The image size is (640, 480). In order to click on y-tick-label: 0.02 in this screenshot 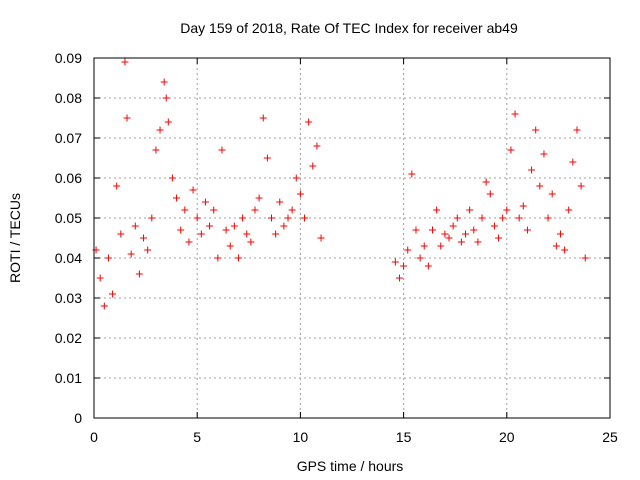, I will do `click(68, 338)`.